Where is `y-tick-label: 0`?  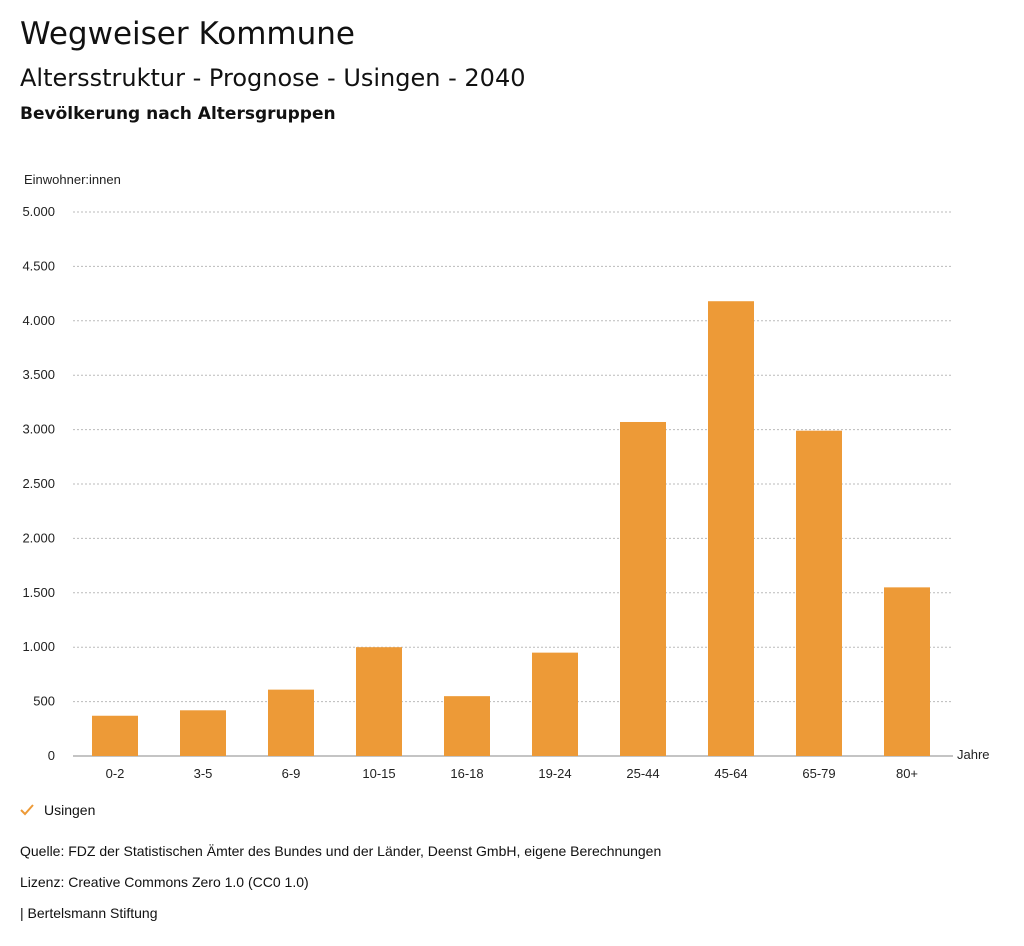
y-tick-label: 0 is located at coordinates (51, 755).